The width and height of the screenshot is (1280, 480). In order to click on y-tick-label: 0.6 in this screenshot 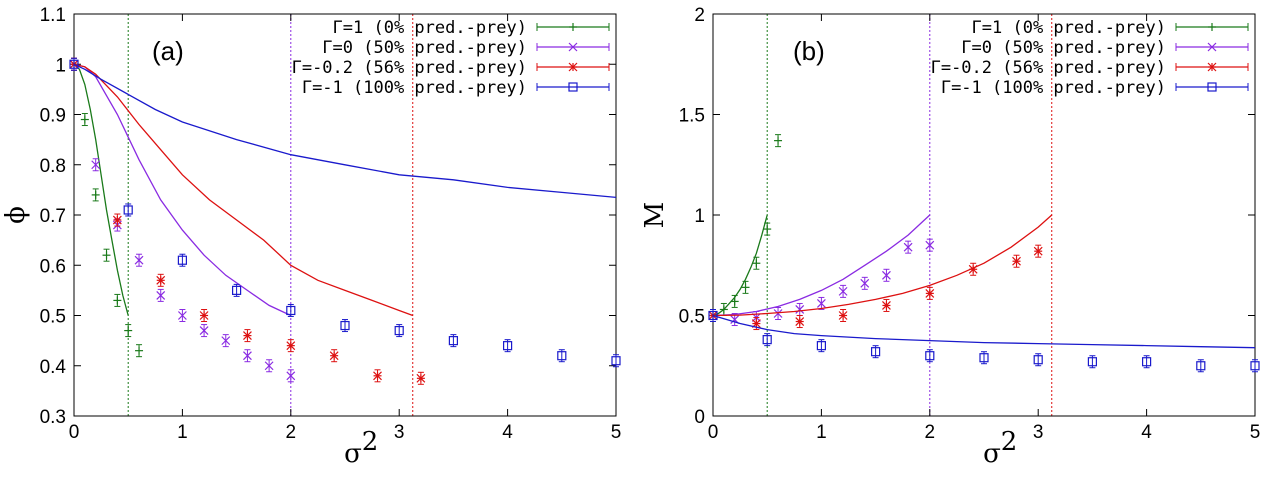, I will do `click(53, 266)`.